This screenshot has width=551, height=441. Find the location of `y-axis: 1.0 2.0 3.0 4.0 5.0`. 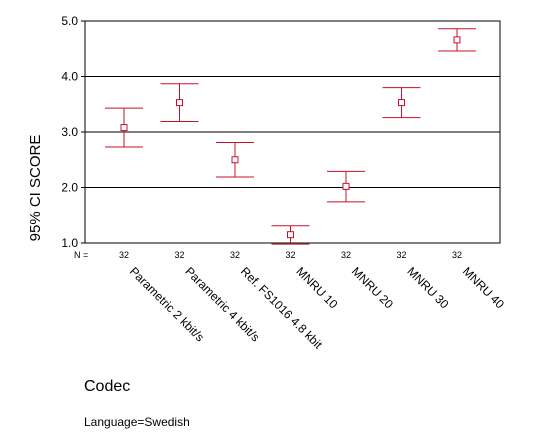

y-axis: 1.0 2.0 3.0 4.0 5.0 is located at coordinates (73, 132).